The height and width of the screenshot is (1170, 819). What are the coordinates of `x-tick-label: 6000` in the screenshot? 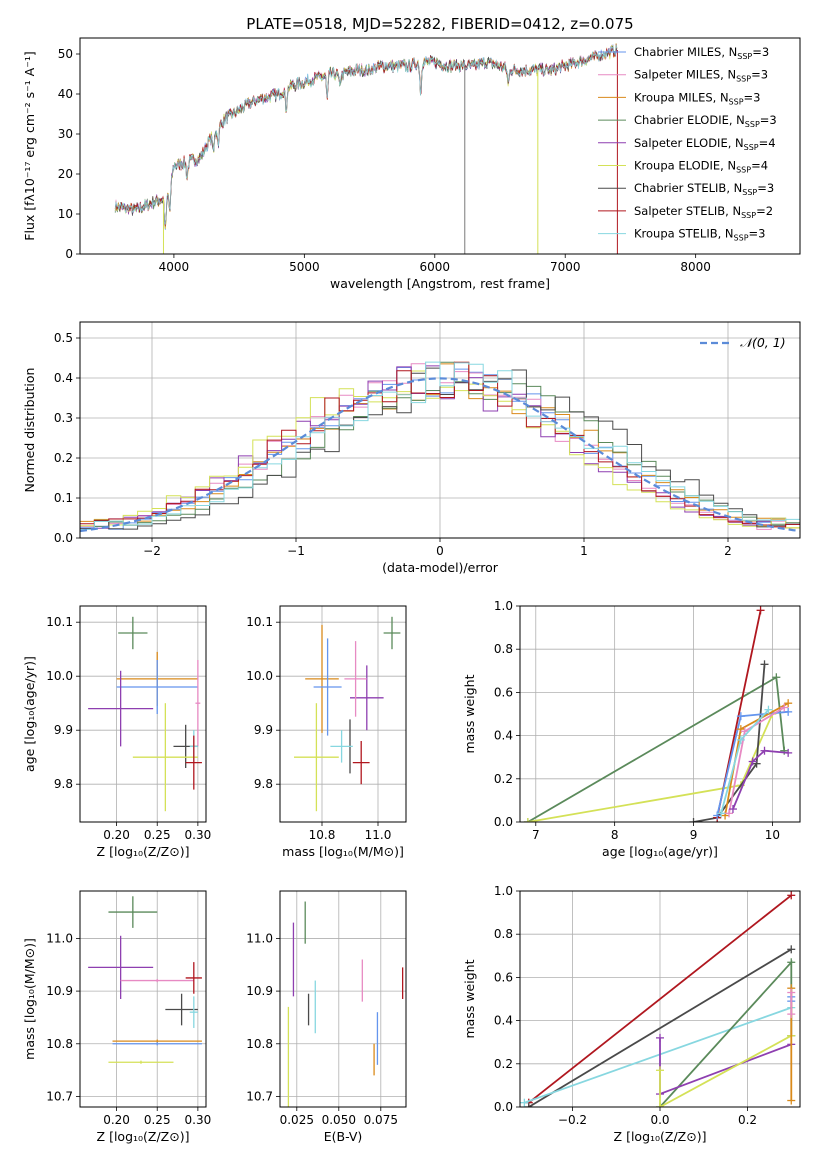 It's located at (435, 267).